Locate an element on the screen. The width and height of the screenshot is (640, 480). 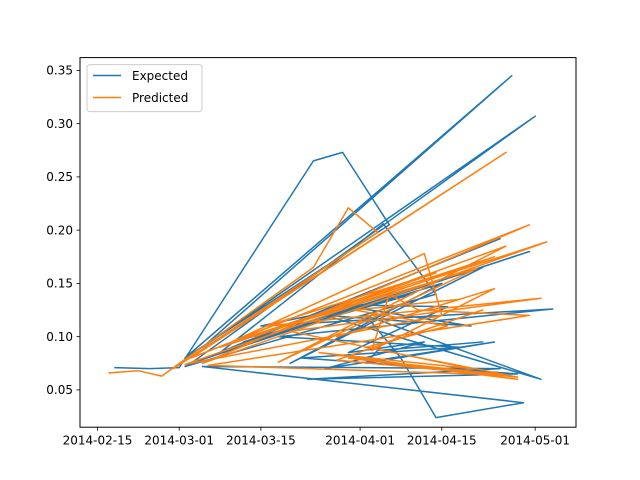
y-tick-label: 0.05 is located at coordinates (59, 390).